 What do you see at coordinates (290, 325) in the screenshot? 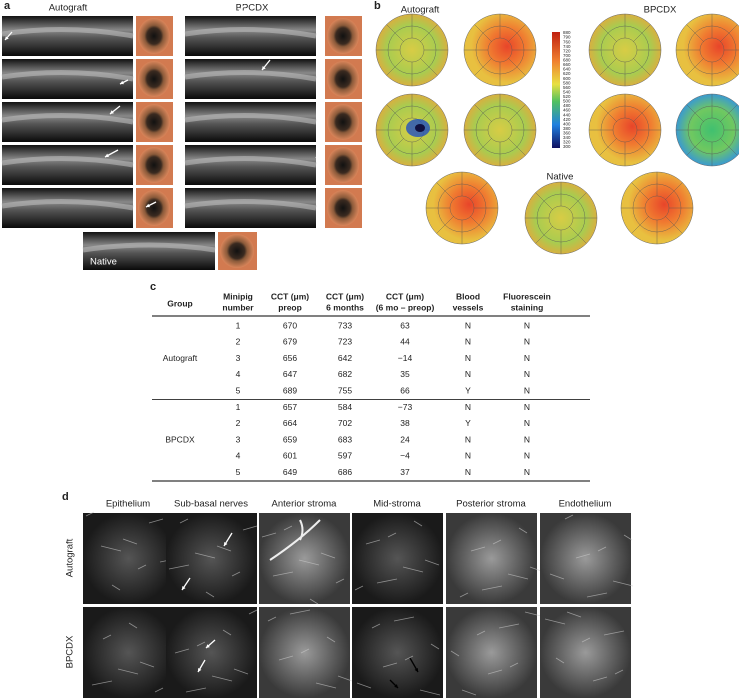
I see `table-cell: 670` at bounding box center [290, 325].